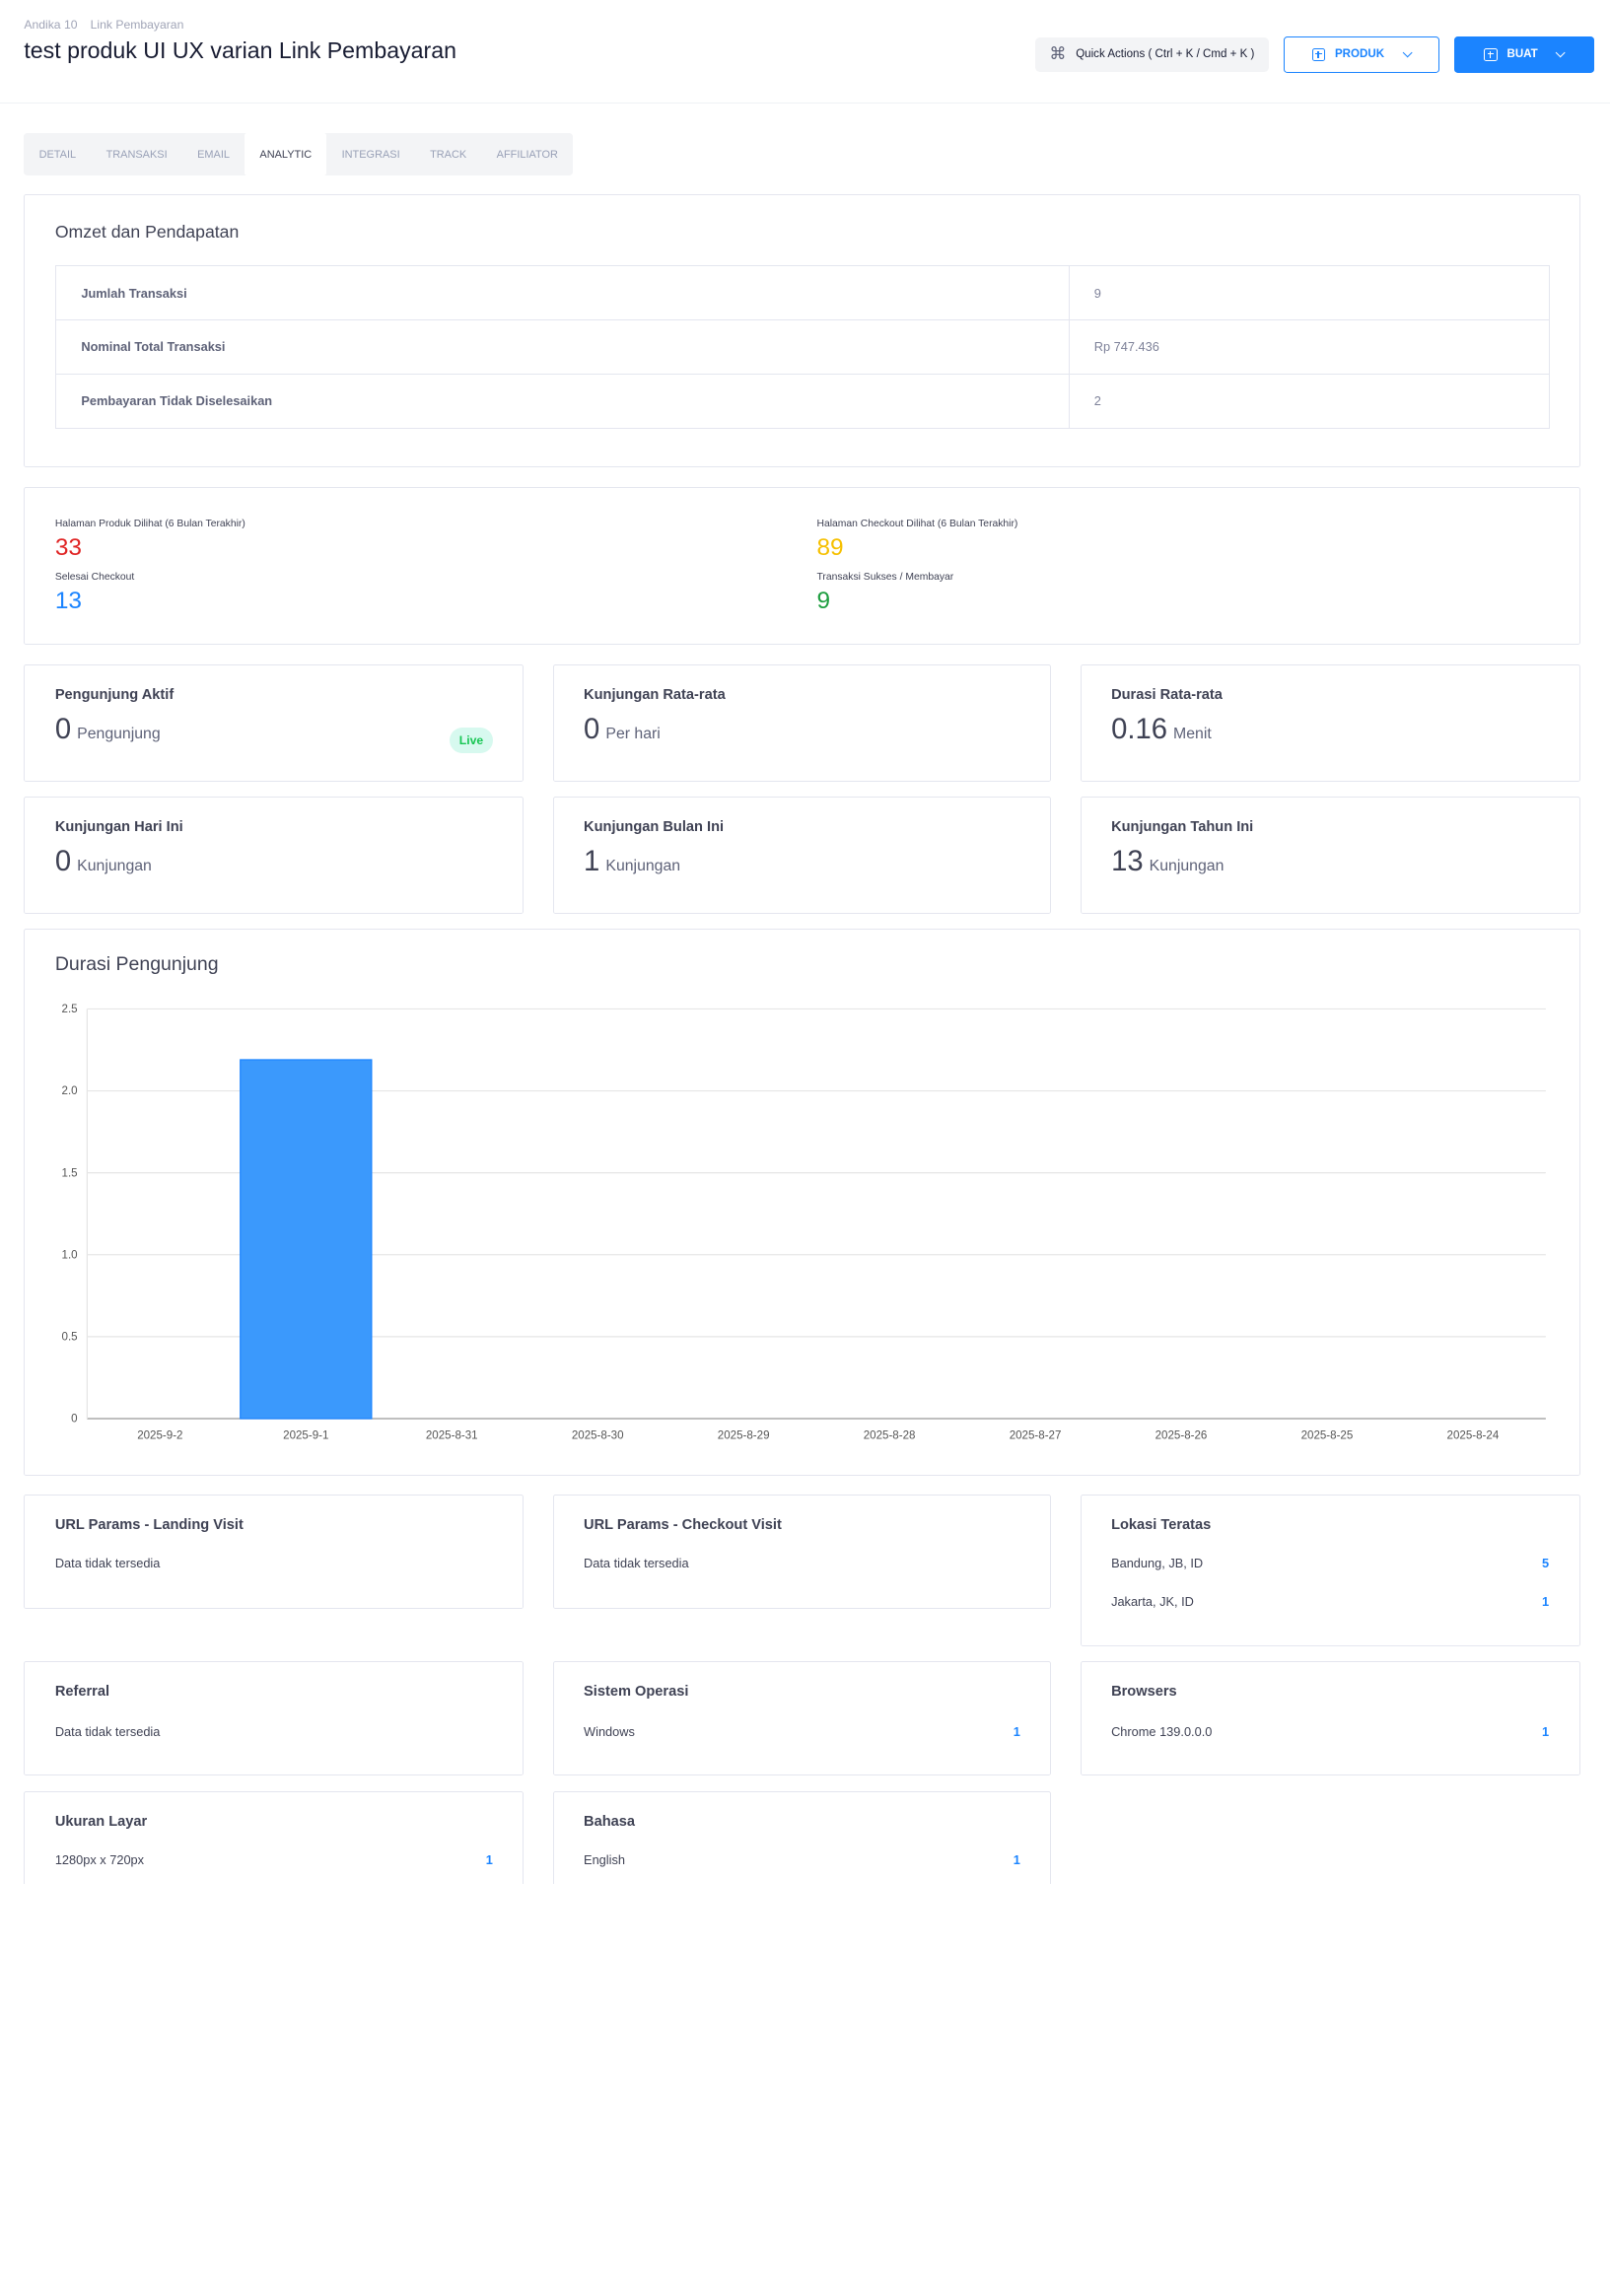 The image size is (1610, 2296). I want to click on stat-number: 0 Pengunjung, so click(108, 730).